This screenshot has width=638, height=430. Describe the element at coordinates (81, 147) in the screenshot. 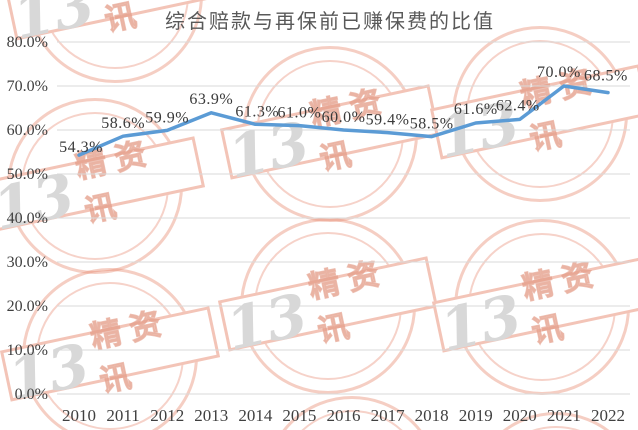

I see `data-label: 54.3%` at that location.